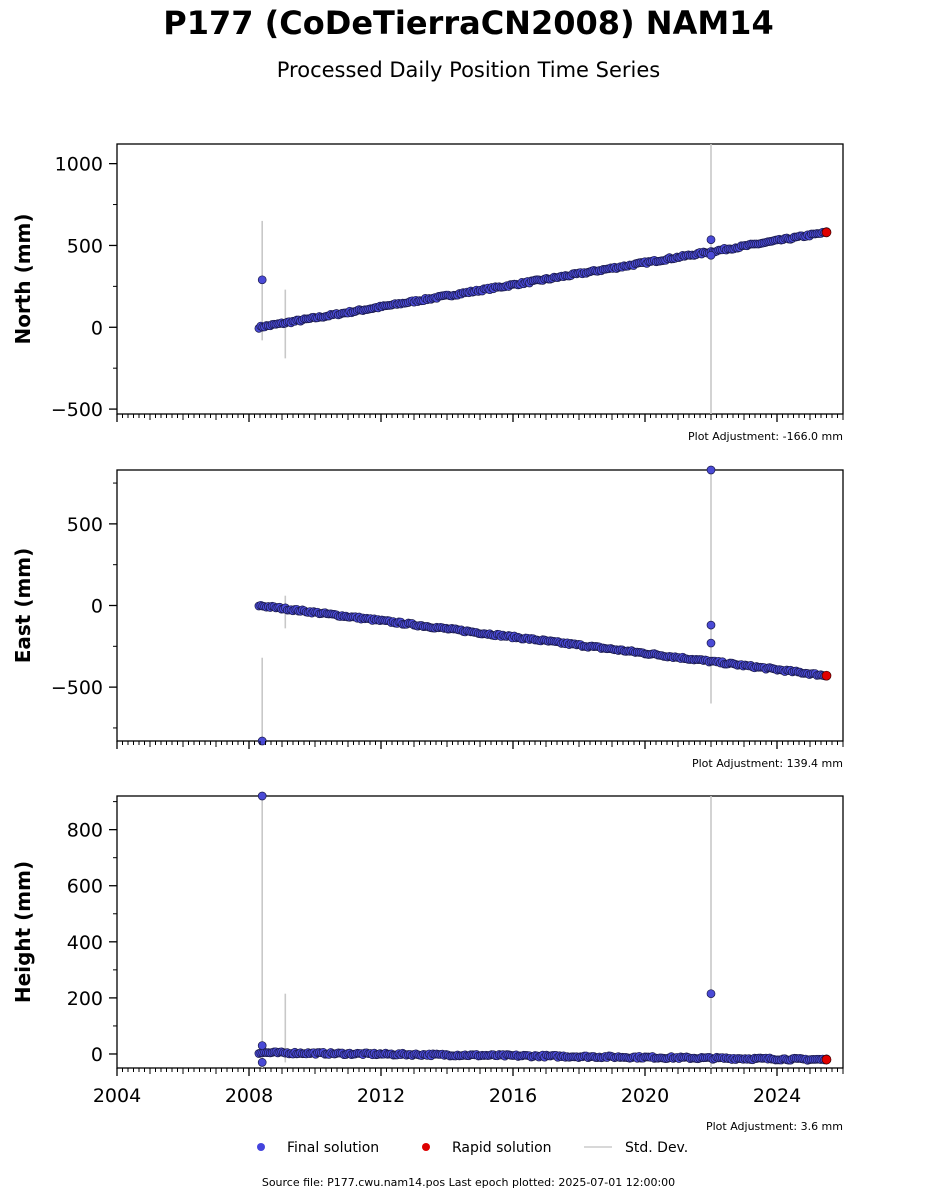  What do you see at coordinates (645, 1096) in the screenshot?
I see `x-tick-label: 2020` at bounding box center [645, 1096].